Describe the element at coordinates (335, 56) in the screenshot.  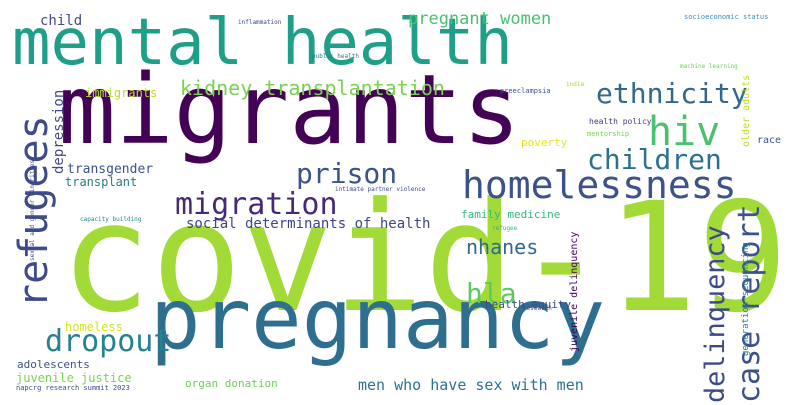
I see `word-public-health: public health` at that location.